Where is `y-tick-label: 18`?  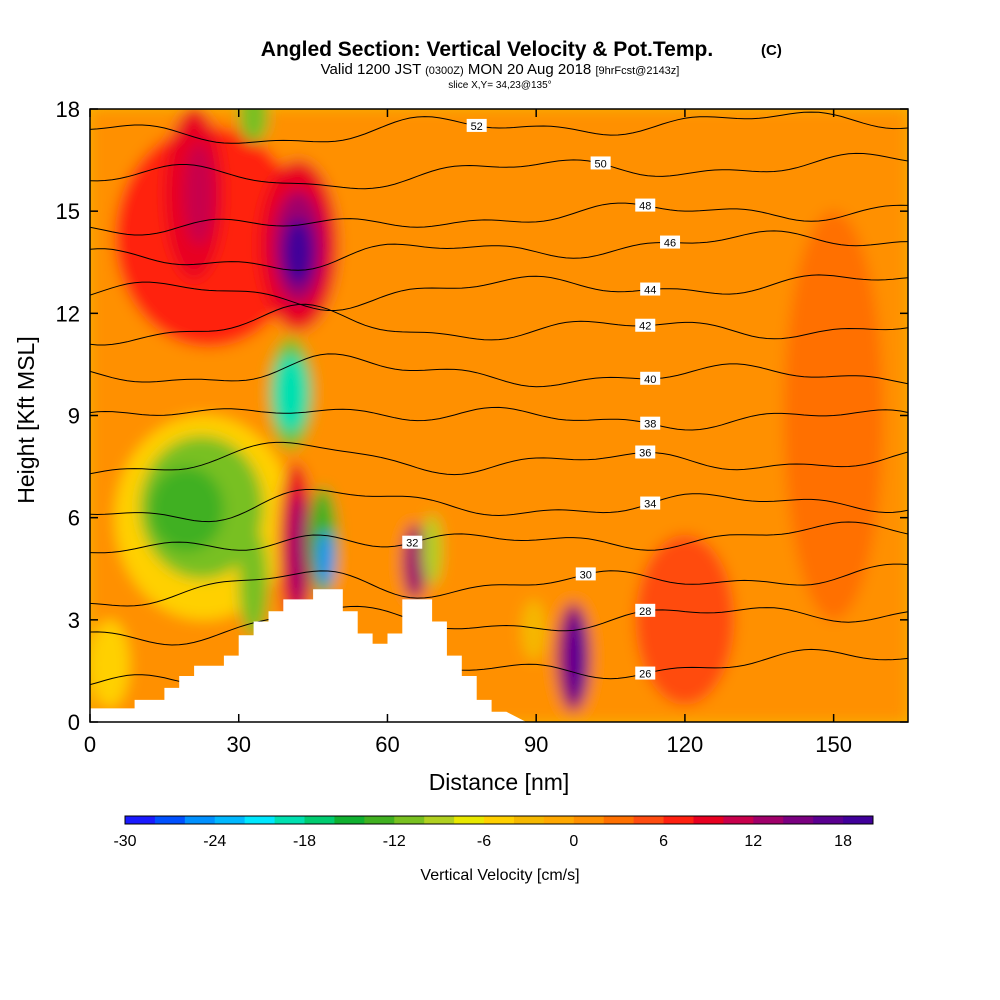 y-tick-label: 18 is located at coordinates (68, 109).